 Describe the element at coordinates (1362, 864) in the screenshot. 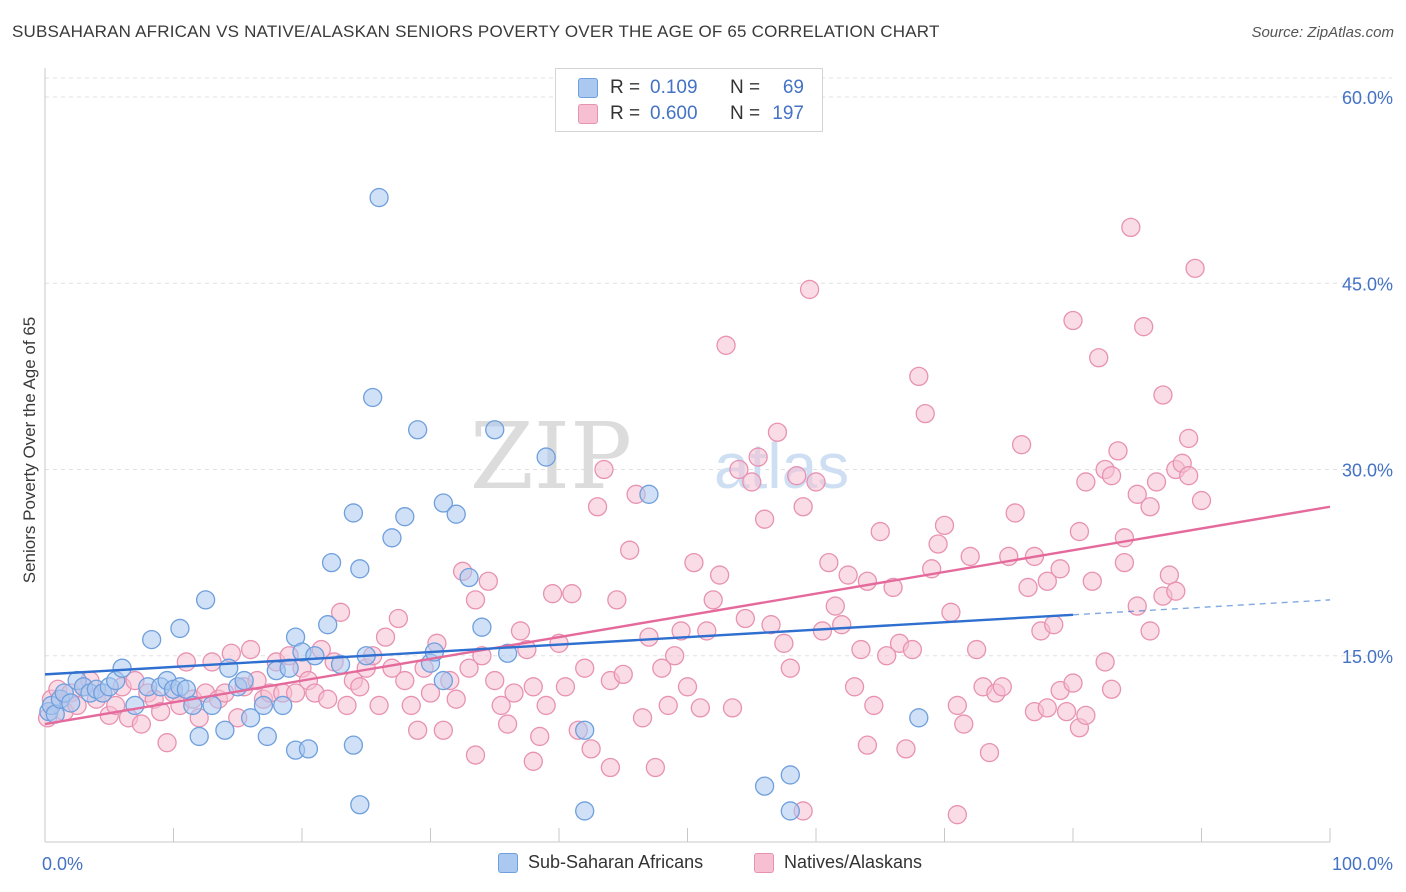

I see `x-tick-label-max: 100.0%` at that location.